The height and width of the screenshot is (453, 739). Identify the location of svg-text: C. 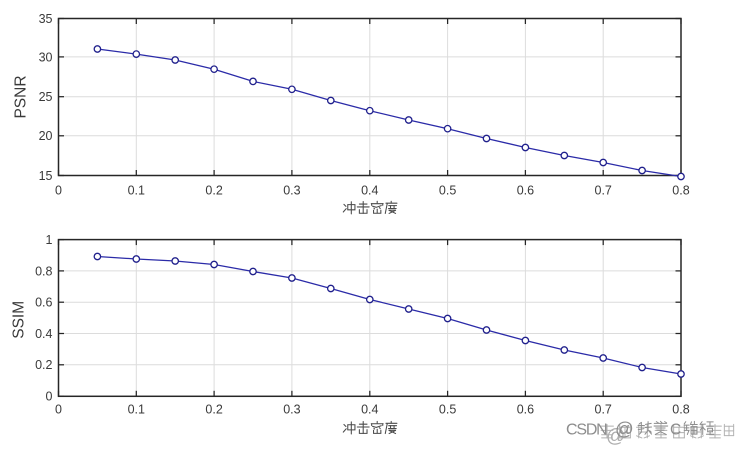
(675, 430).